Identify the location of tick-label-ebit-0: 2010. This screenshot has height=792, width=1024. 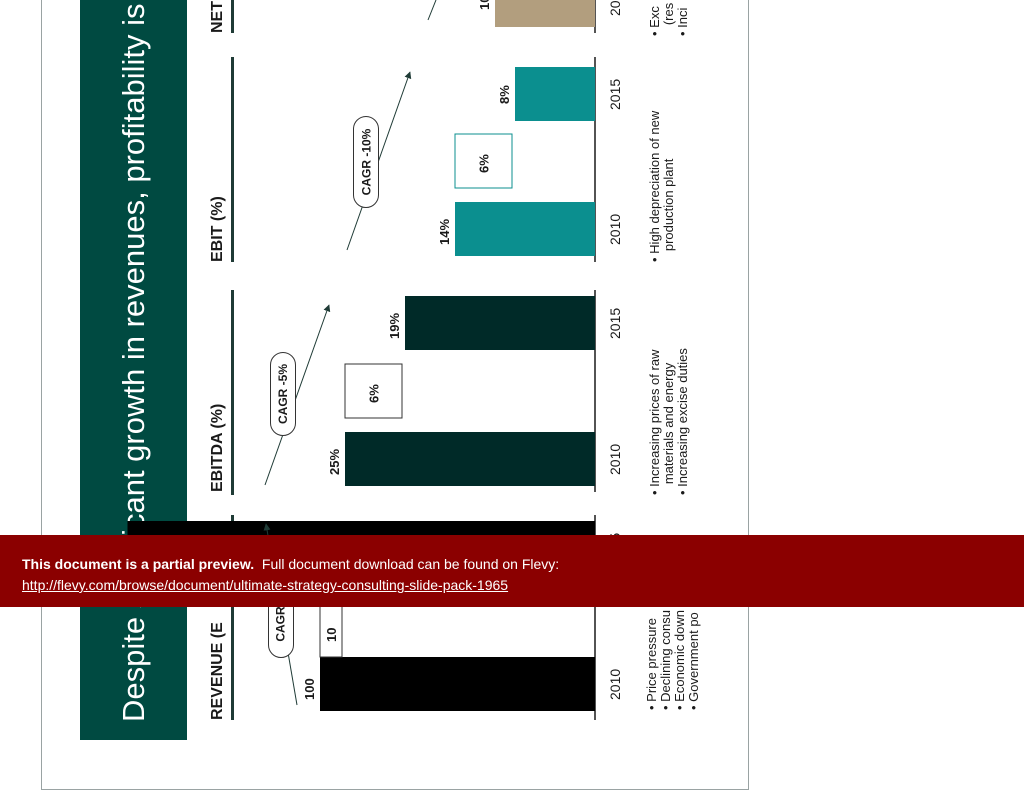
(615, 229).